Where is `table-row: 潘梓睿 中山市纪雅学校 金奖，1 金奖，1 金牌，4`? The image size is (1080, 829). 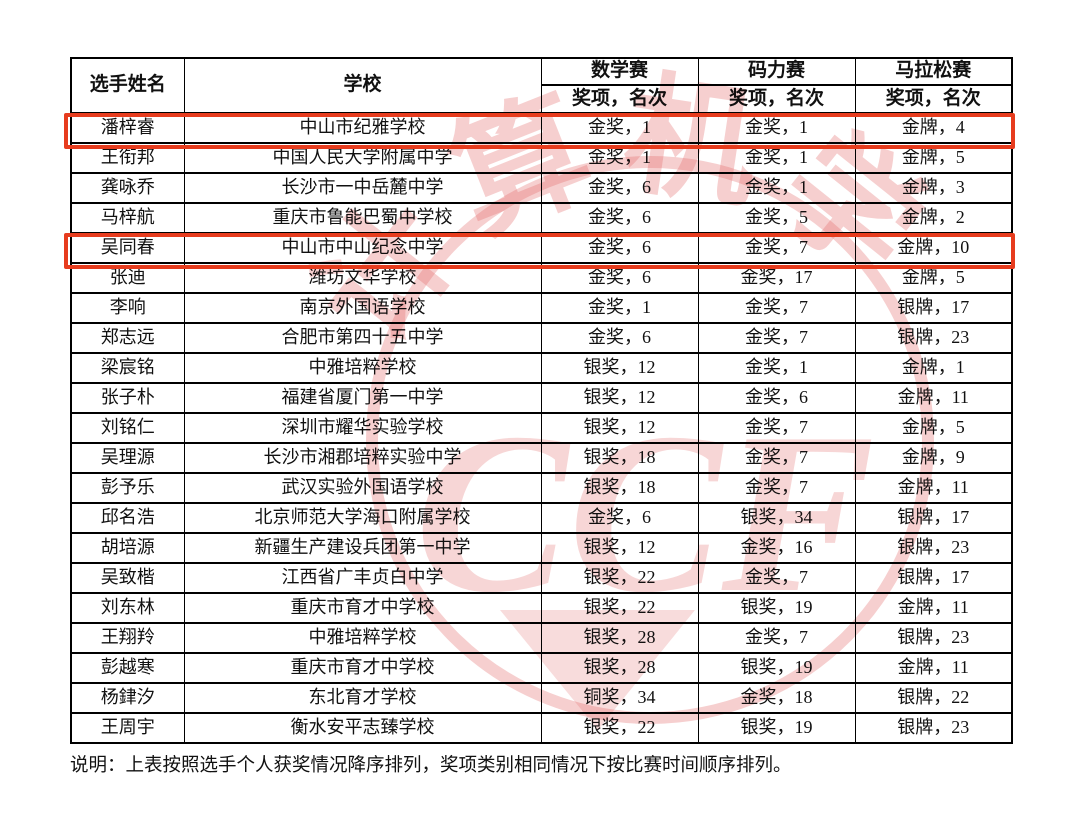 table-row: 潘梓睿 中山市纪雅学校 金奖，1 金奖，1 金牌，4 is located at coordinates (541, 128).